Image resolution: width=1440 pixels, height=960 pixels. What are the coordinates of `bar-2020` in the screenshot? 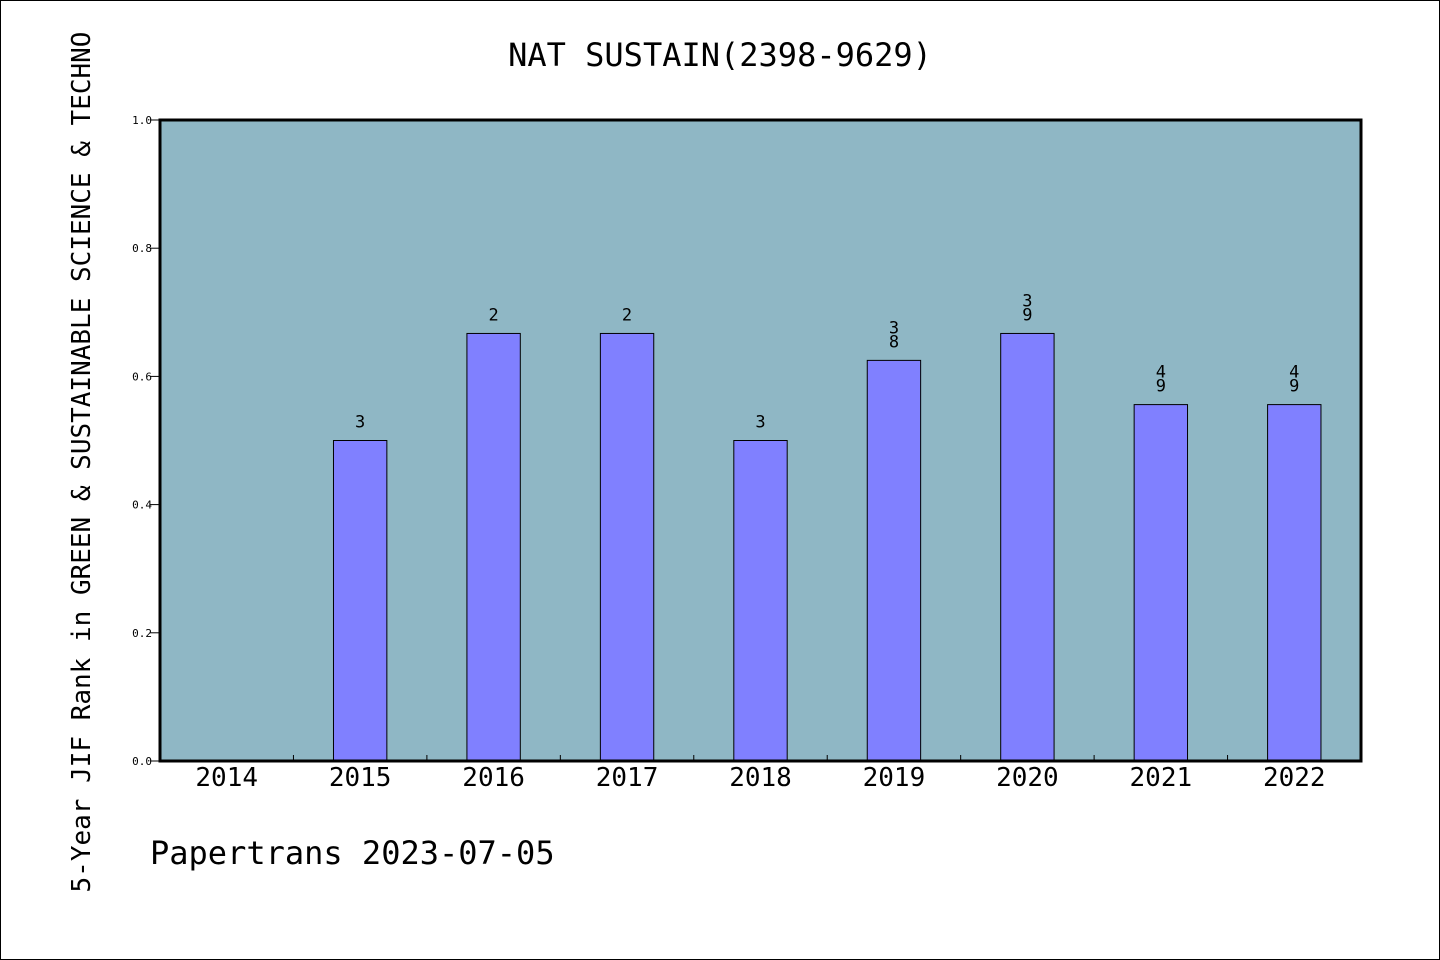 It's located at (1027, 547).